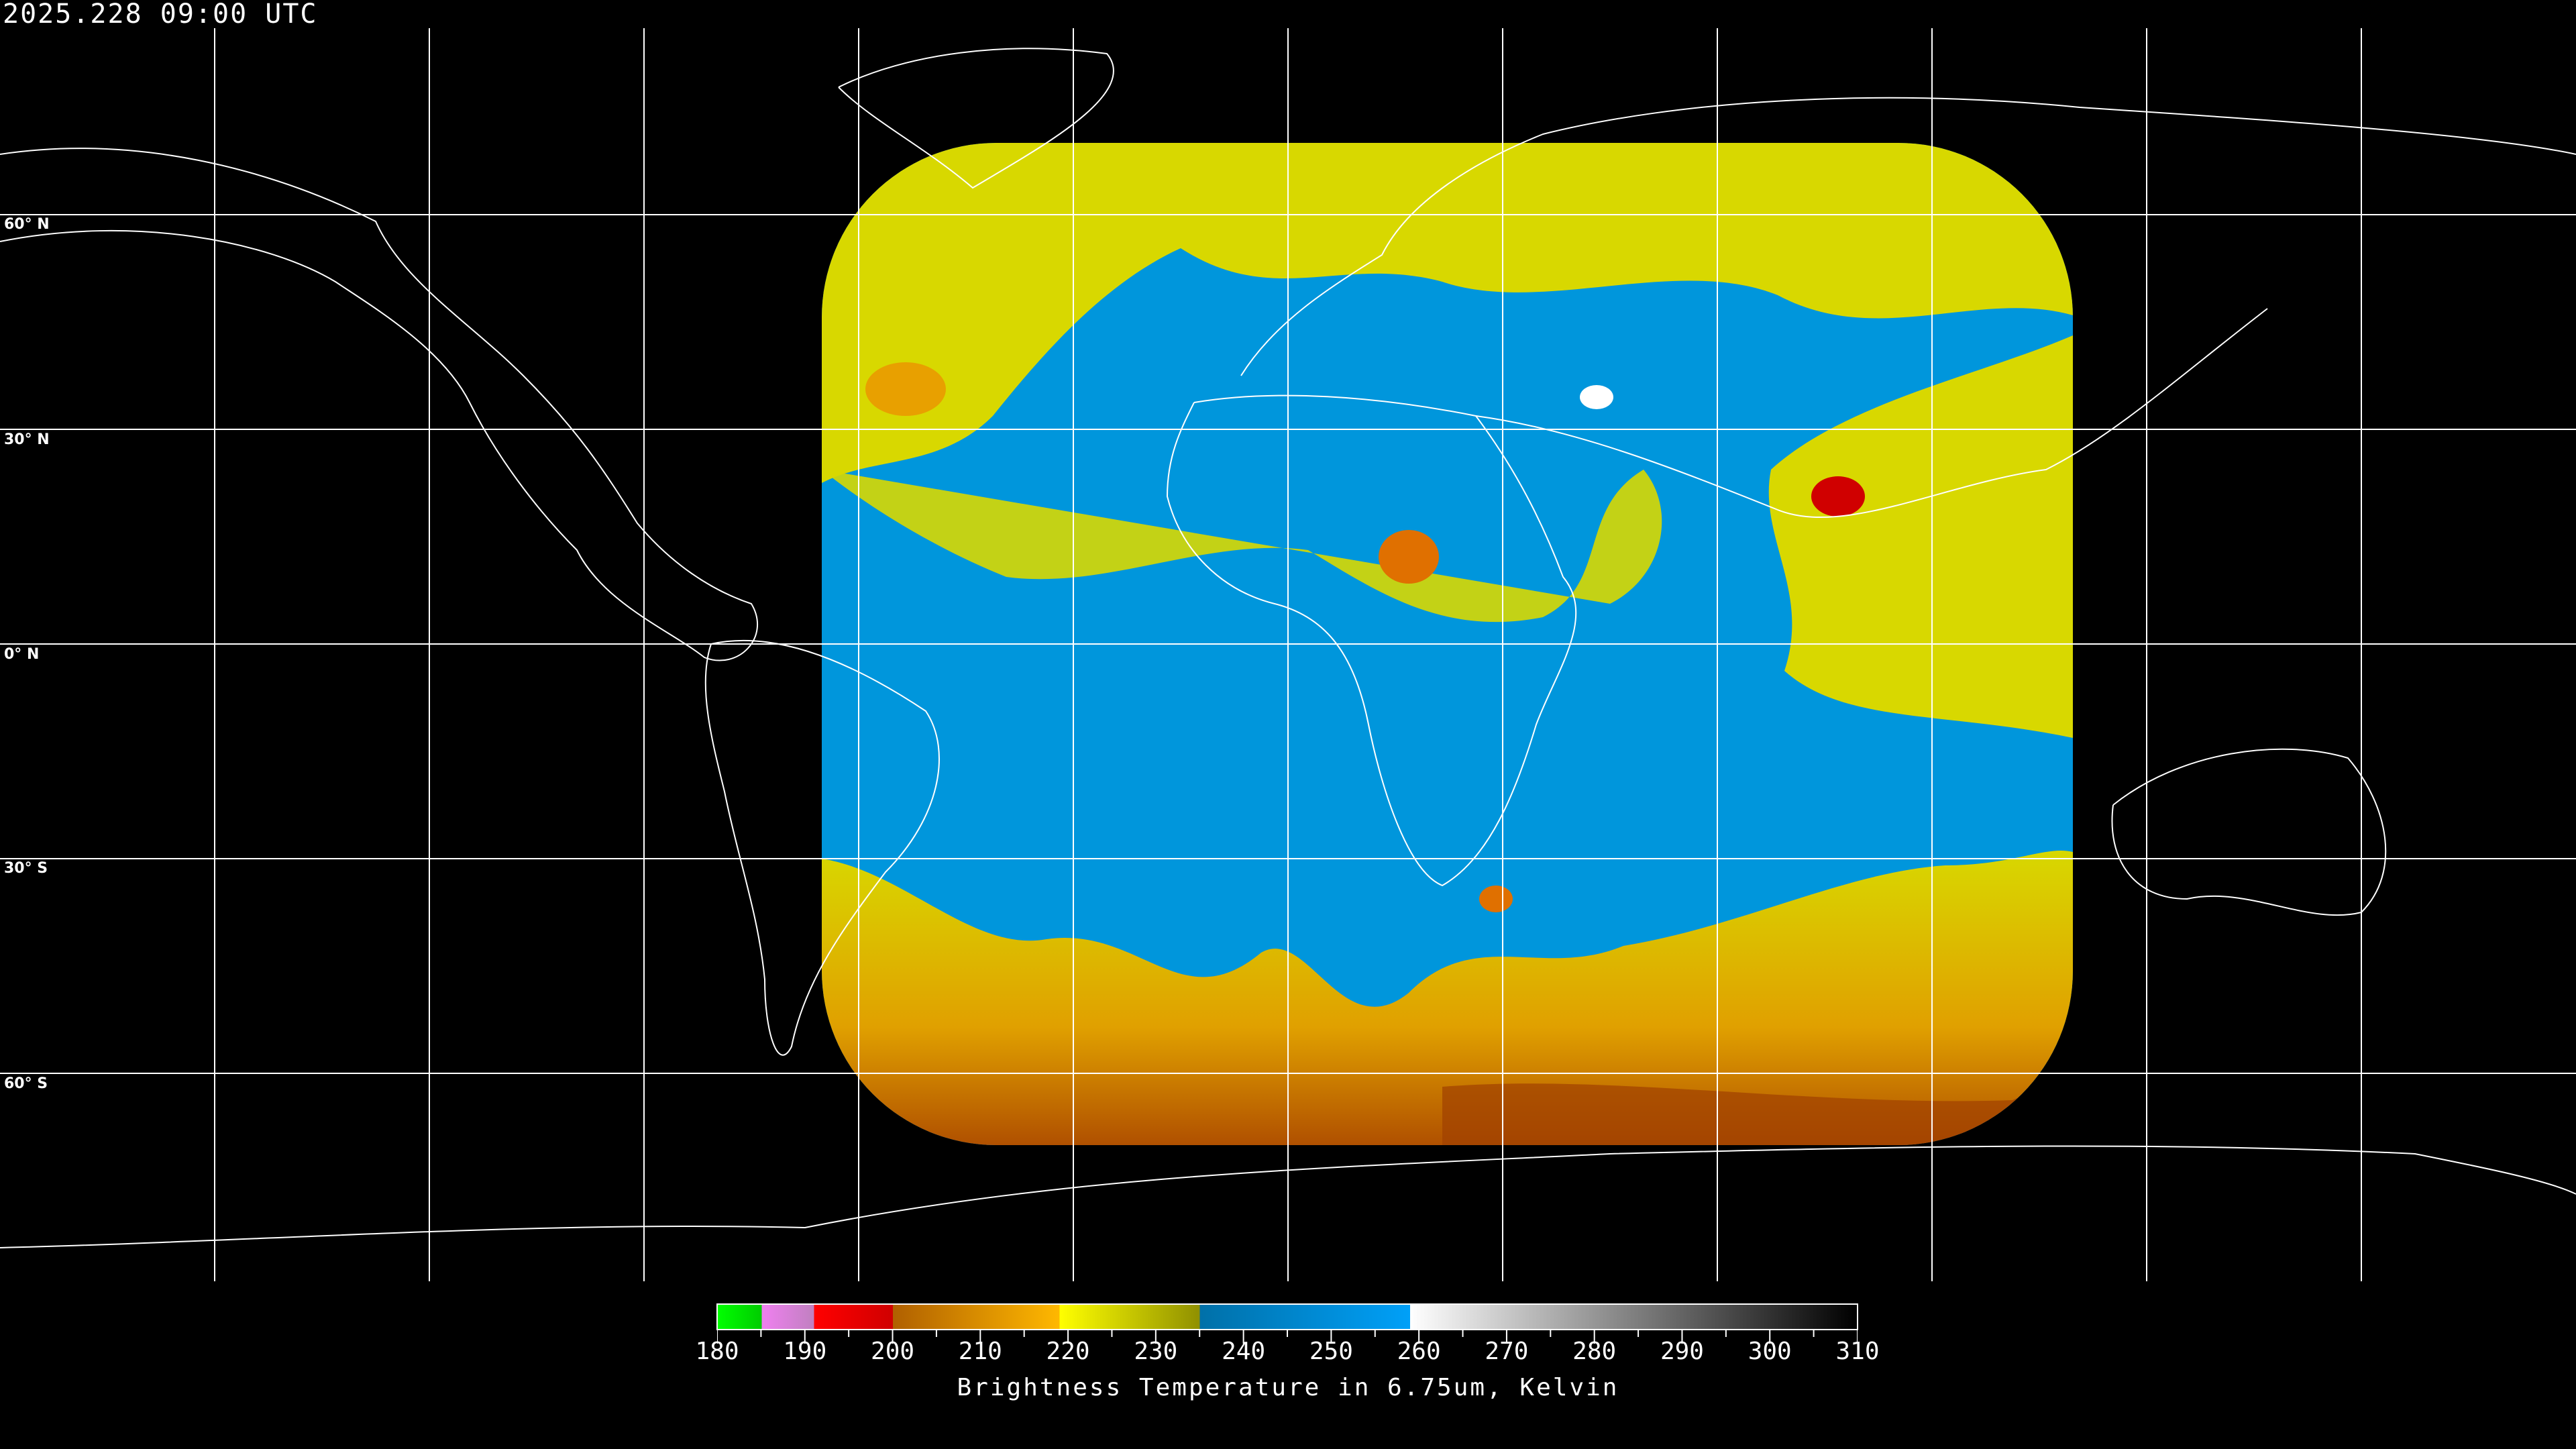  What do you see at coordinates (379, 404) in the screenshot?
I see `coastline-north-america` at bounding box center [379, 404].